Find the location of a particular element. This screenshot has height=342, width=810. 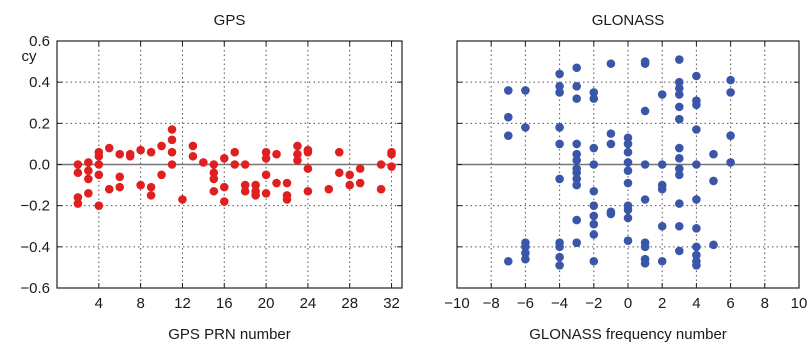

gps-xtick-label: 24 is located at coordinates (308, 303).